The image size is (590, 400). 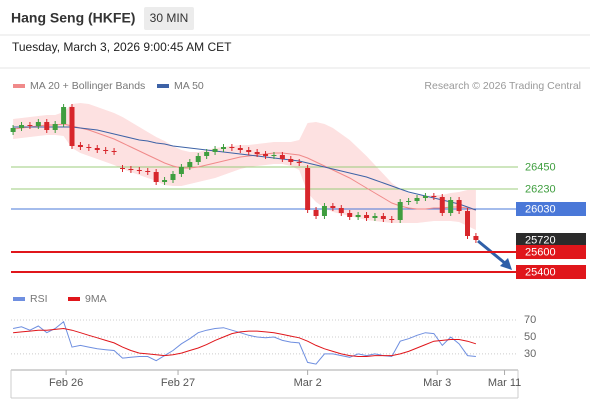 I want to click on chart-title: Hang Seng (HKFE), so click(x=73, y=18).